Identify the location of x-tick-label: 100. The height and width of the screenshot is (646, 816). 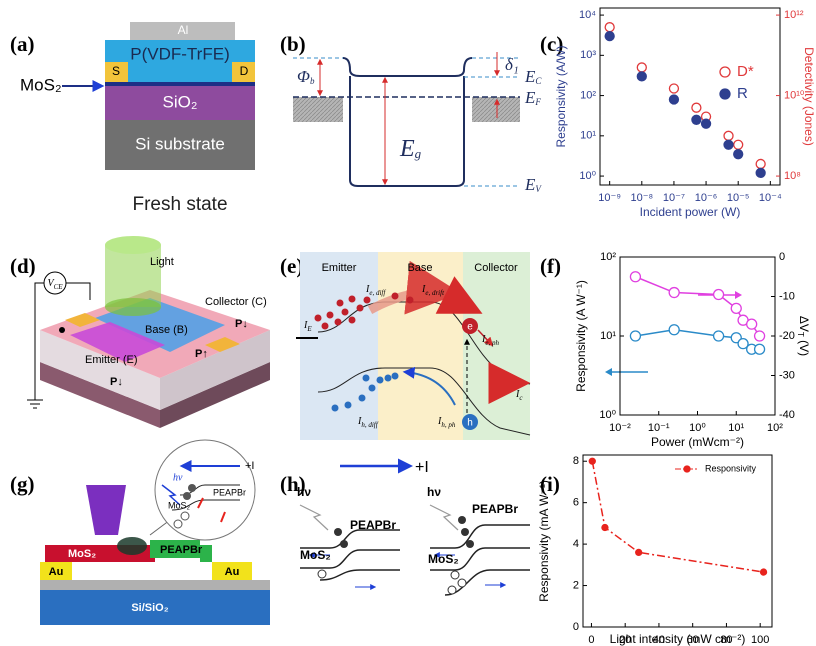
(760, 640).